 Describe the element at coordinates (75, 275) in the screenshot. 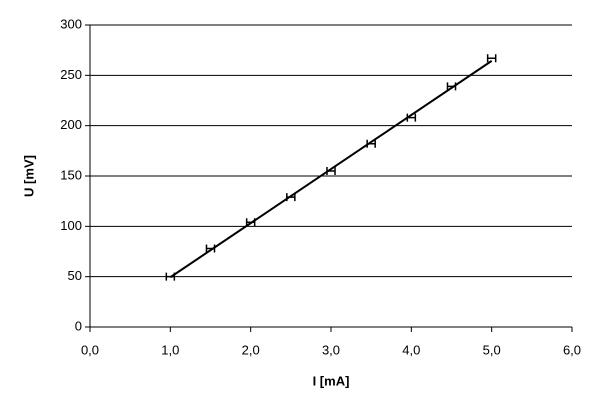

I see `y-tick-label: 50` at that location.